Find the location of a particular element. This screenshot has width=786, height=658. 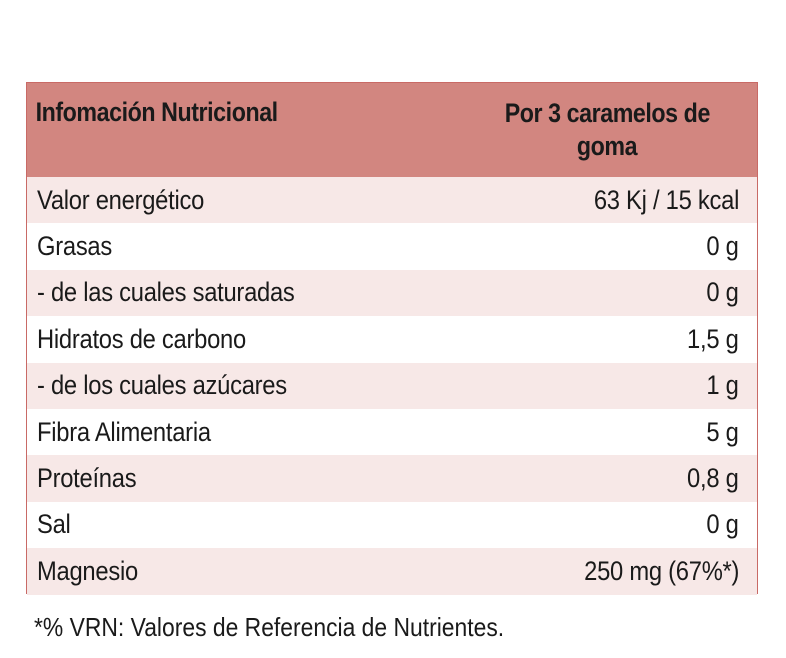

row-label: - de las cuales saturadas is located at coordinates (166, 292).